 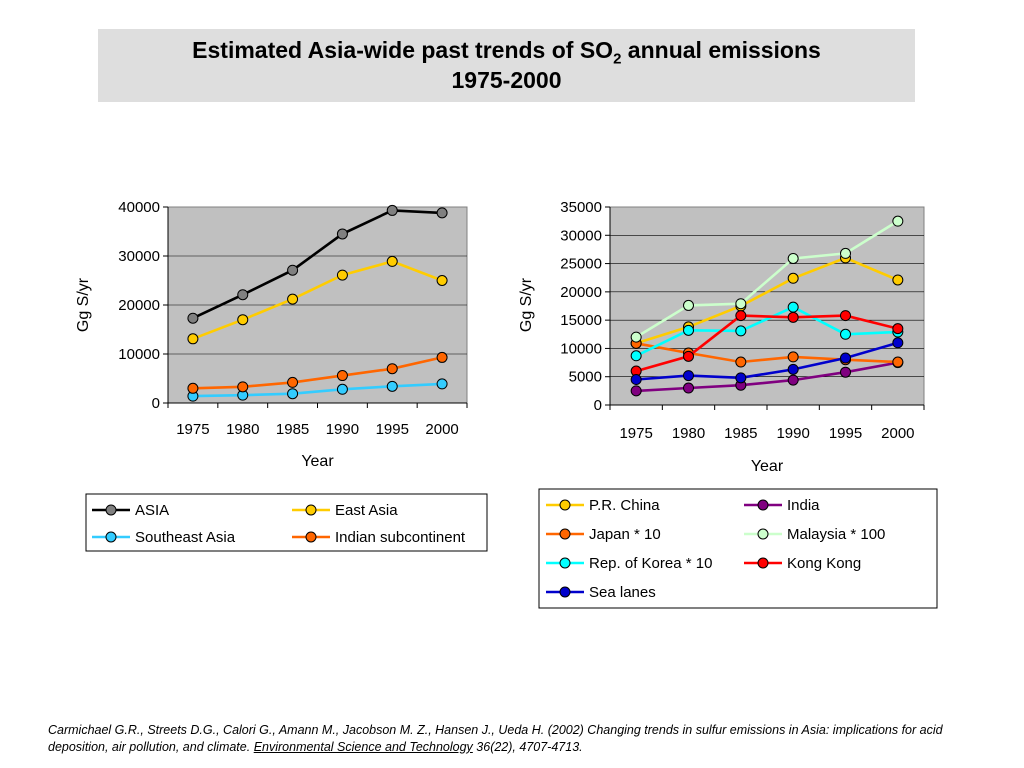 I want to click on chart2-y-tick-label: 0, so click(x=598, y=405).